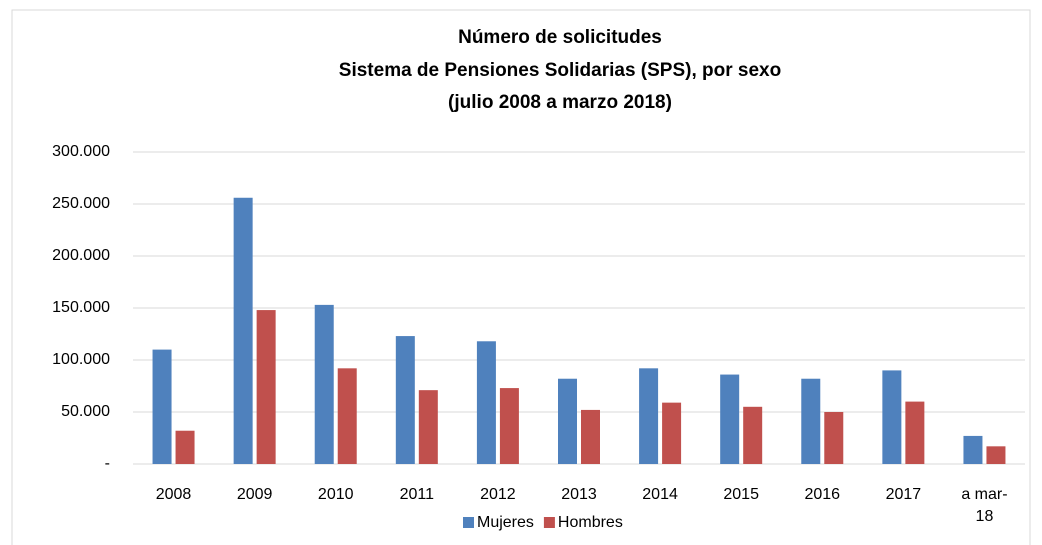 This screenshot has height=545, width=1042. I want to click on x-tick-label: 2017, so click(903, 494).